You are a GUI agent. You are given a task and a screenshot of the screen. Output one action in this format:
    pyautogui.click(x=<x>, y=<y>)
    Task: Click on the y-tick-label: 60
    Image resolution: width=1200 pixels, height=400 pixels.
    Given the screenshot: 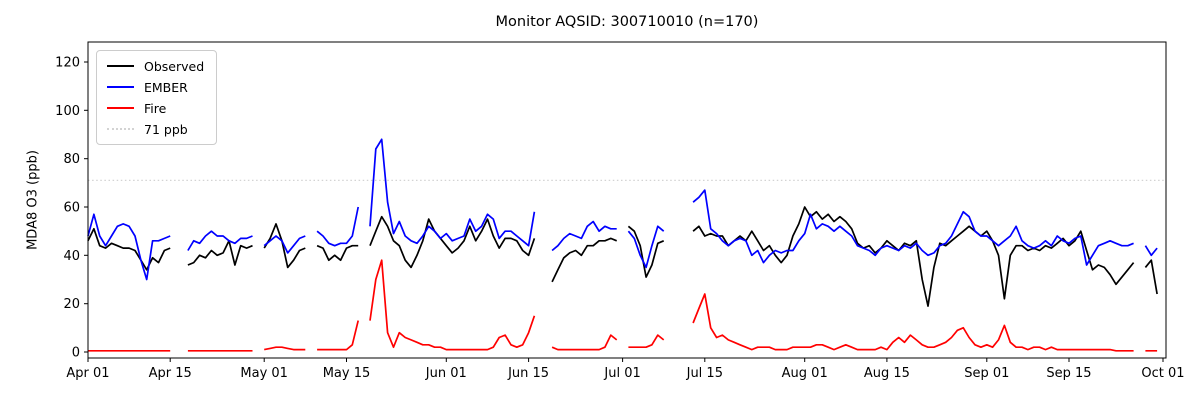 What is the action you would take?
    pyautogui.click(x=71, y=208)
    